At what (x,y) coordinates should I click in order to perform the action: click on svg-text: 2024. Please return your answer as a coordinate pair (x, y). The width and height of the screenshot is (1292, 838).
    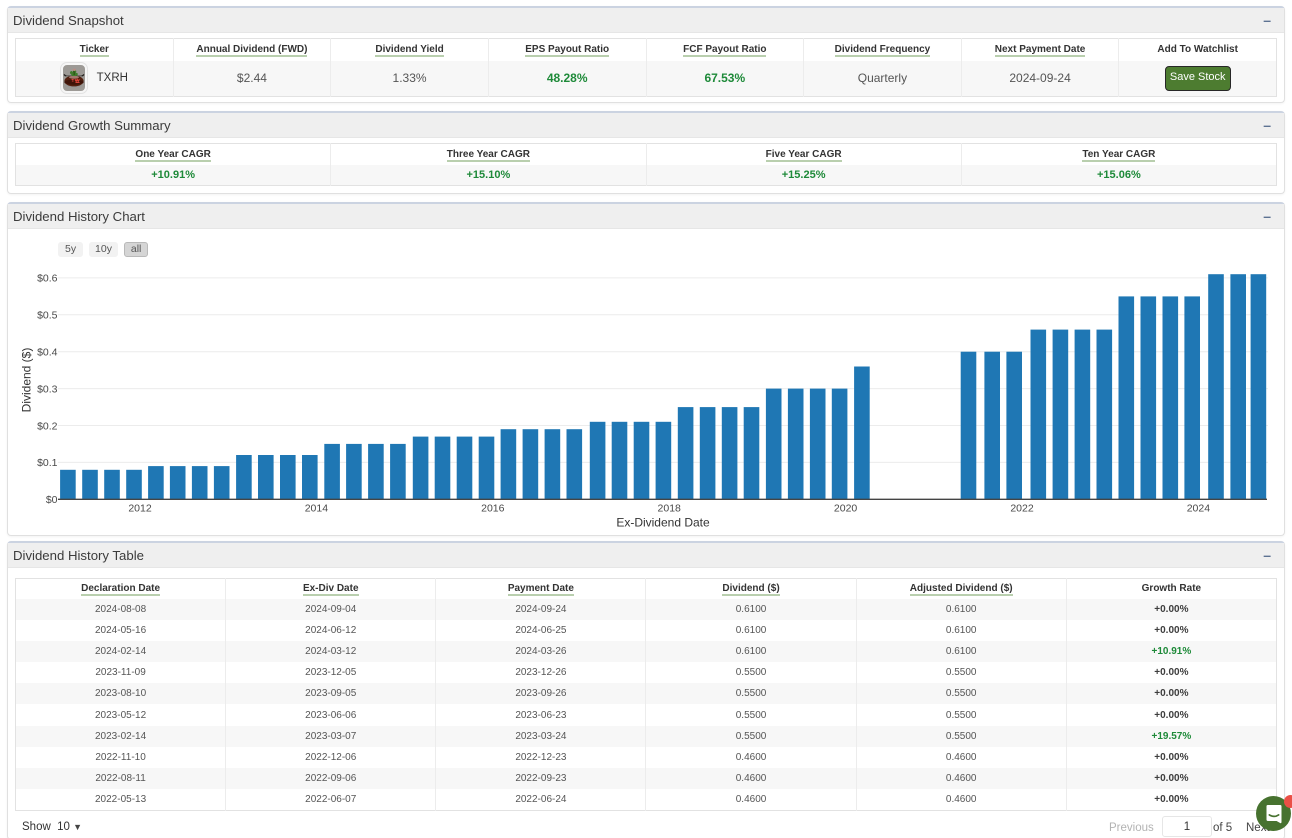
    Looking at the image, I should click on (1199, 509).